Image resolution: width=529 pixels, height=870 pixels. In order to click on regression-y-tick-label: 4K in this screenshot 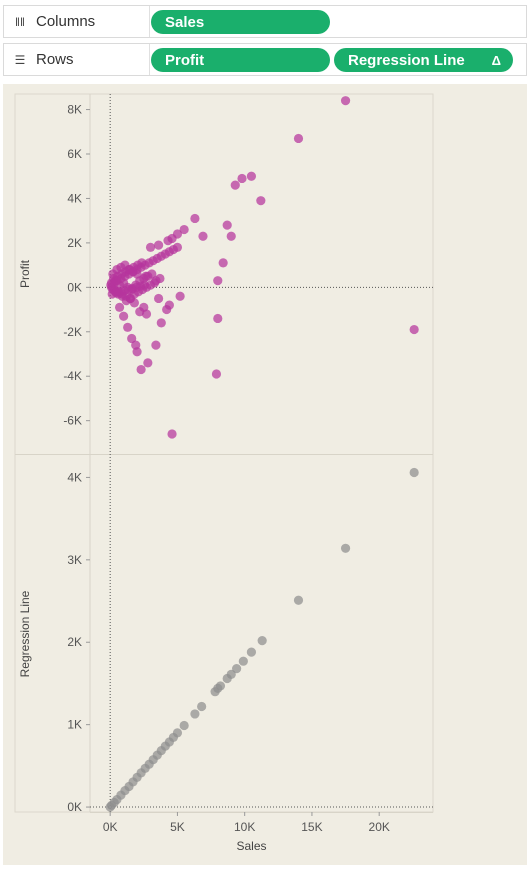, I will do `click(74, 477)`.